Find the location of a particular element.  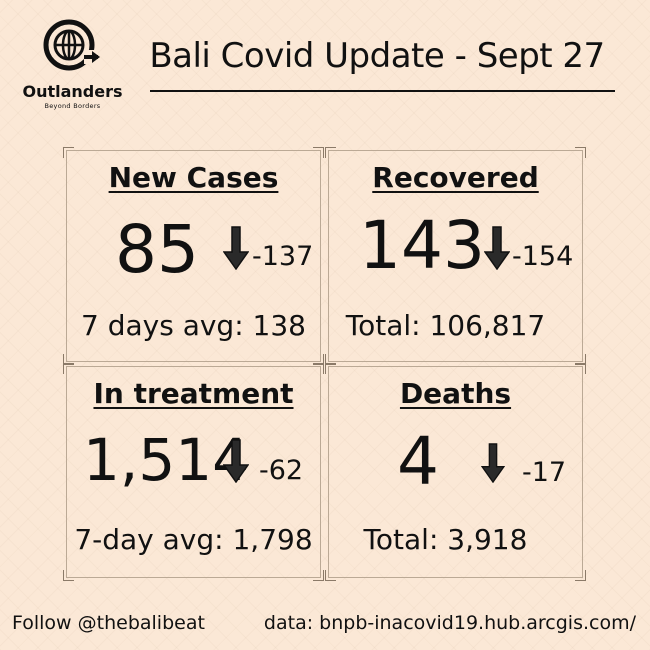

in-treatment-card: In treatment 1,514 -62 7-day avg: 1,798 is located at coordinates (193, 472).